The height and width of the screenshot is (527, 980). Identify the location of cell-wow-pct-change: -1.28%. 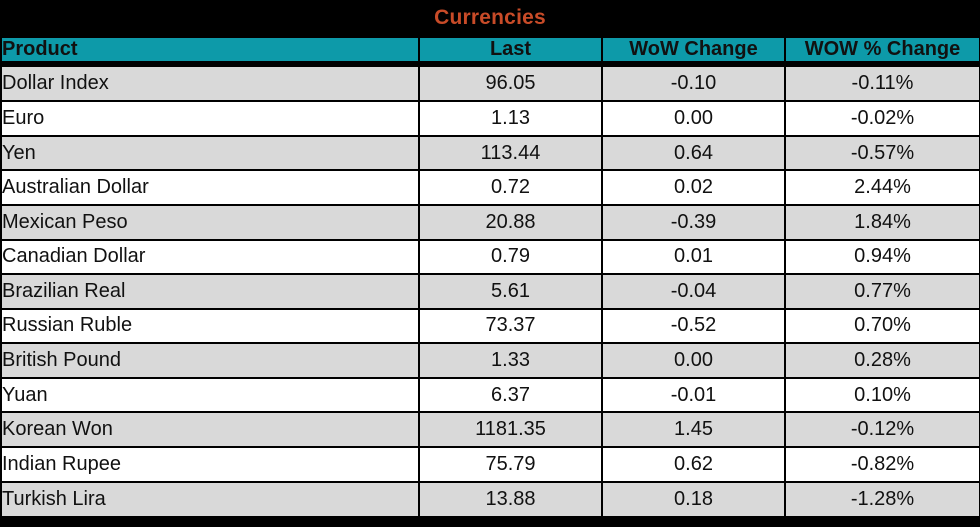
(882, 501).